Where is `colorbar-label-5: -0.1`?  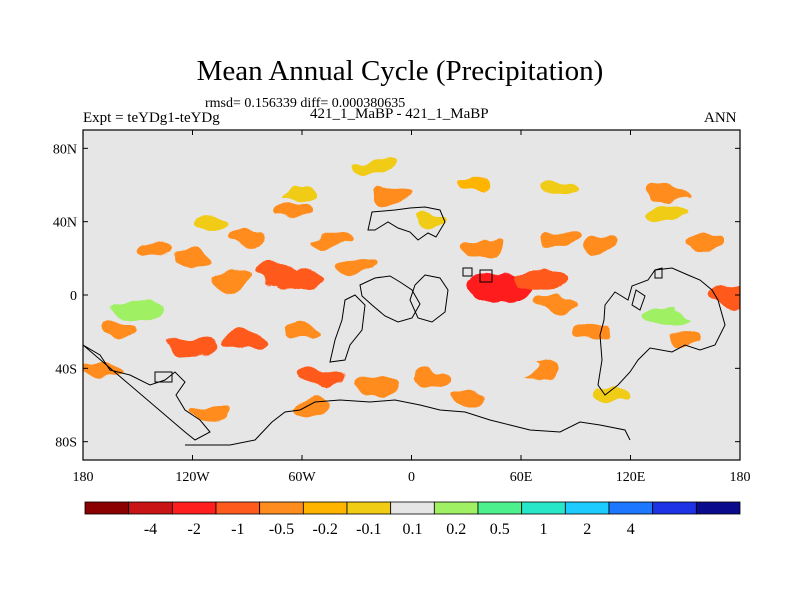 colorbar-label-5: -0.1 is located at coordinates (368, 529).